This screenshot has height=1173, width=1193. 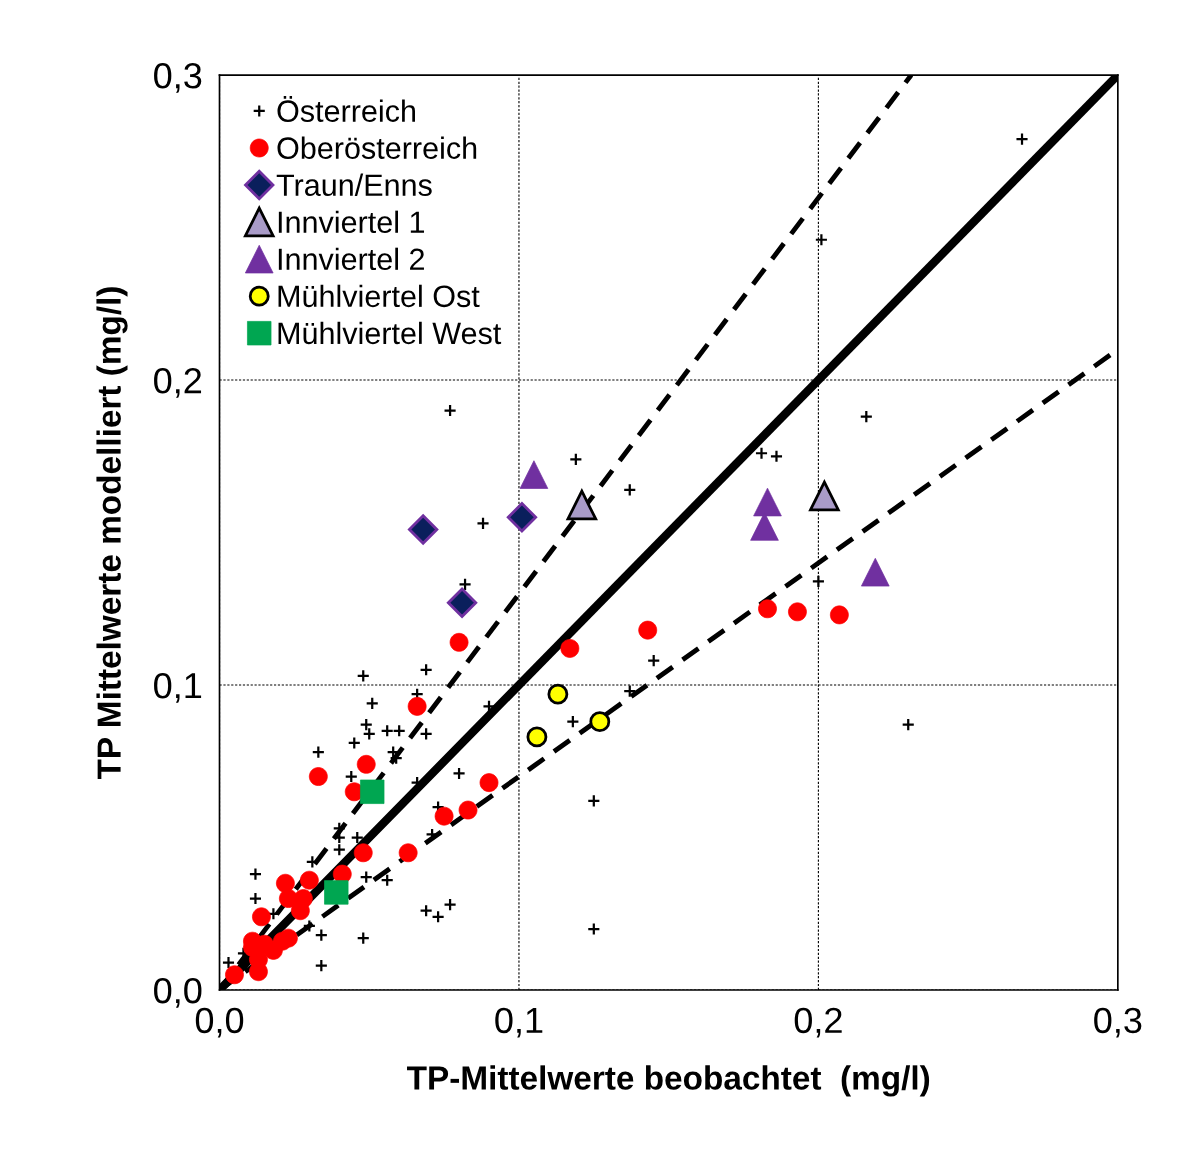 I want to click on legend-label: Mühlviertel Ost, so click(x=379, y=296).